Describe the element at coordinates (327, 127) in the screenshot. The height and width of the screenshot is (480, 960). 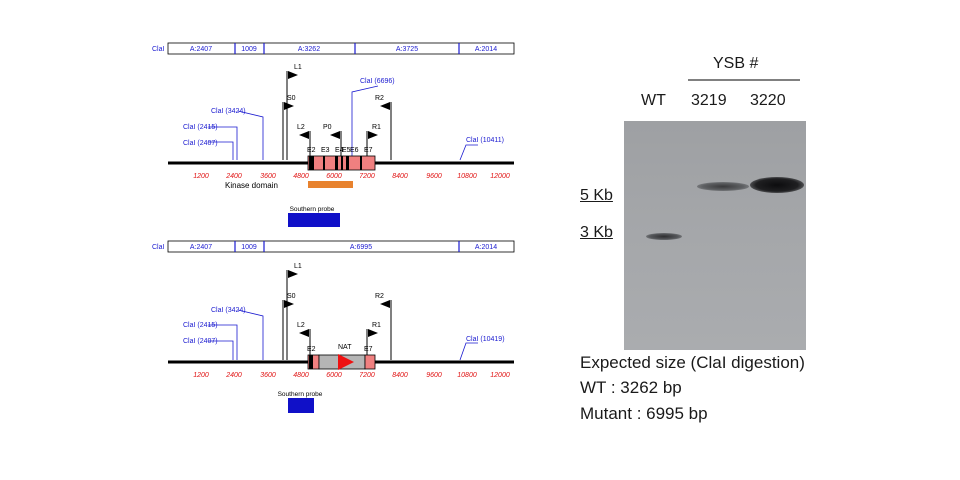
I see `wt-primer-p0: P0` at that location.